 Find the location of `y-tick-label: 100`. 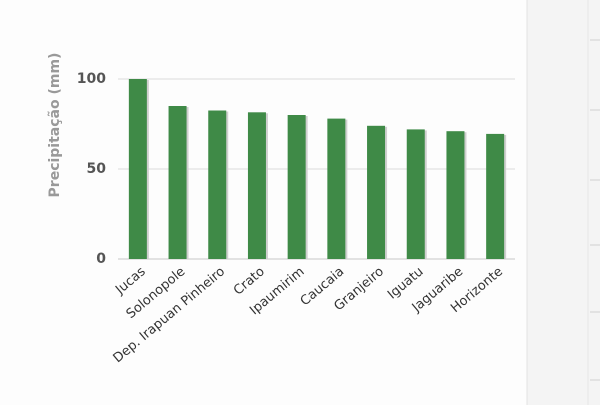

y-tick-label: 100 is located at coordinates (91, 79).